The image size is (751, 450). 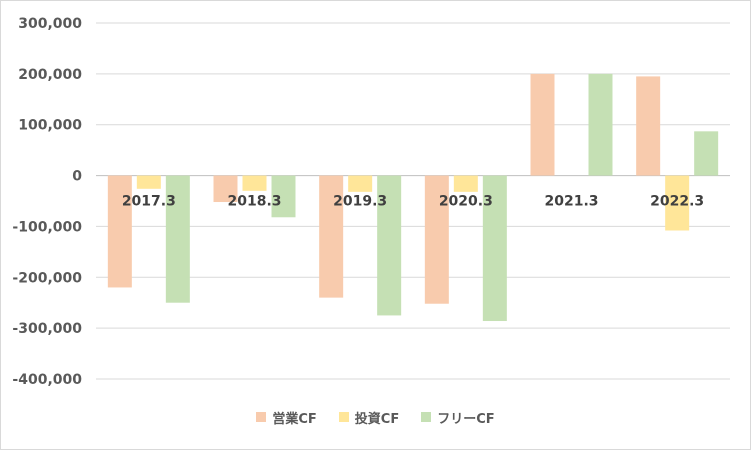 What do you see at coordinates (254, 202) in the screenshot?
I see `category-label: 2018.3` at bounding box center [254, 202].